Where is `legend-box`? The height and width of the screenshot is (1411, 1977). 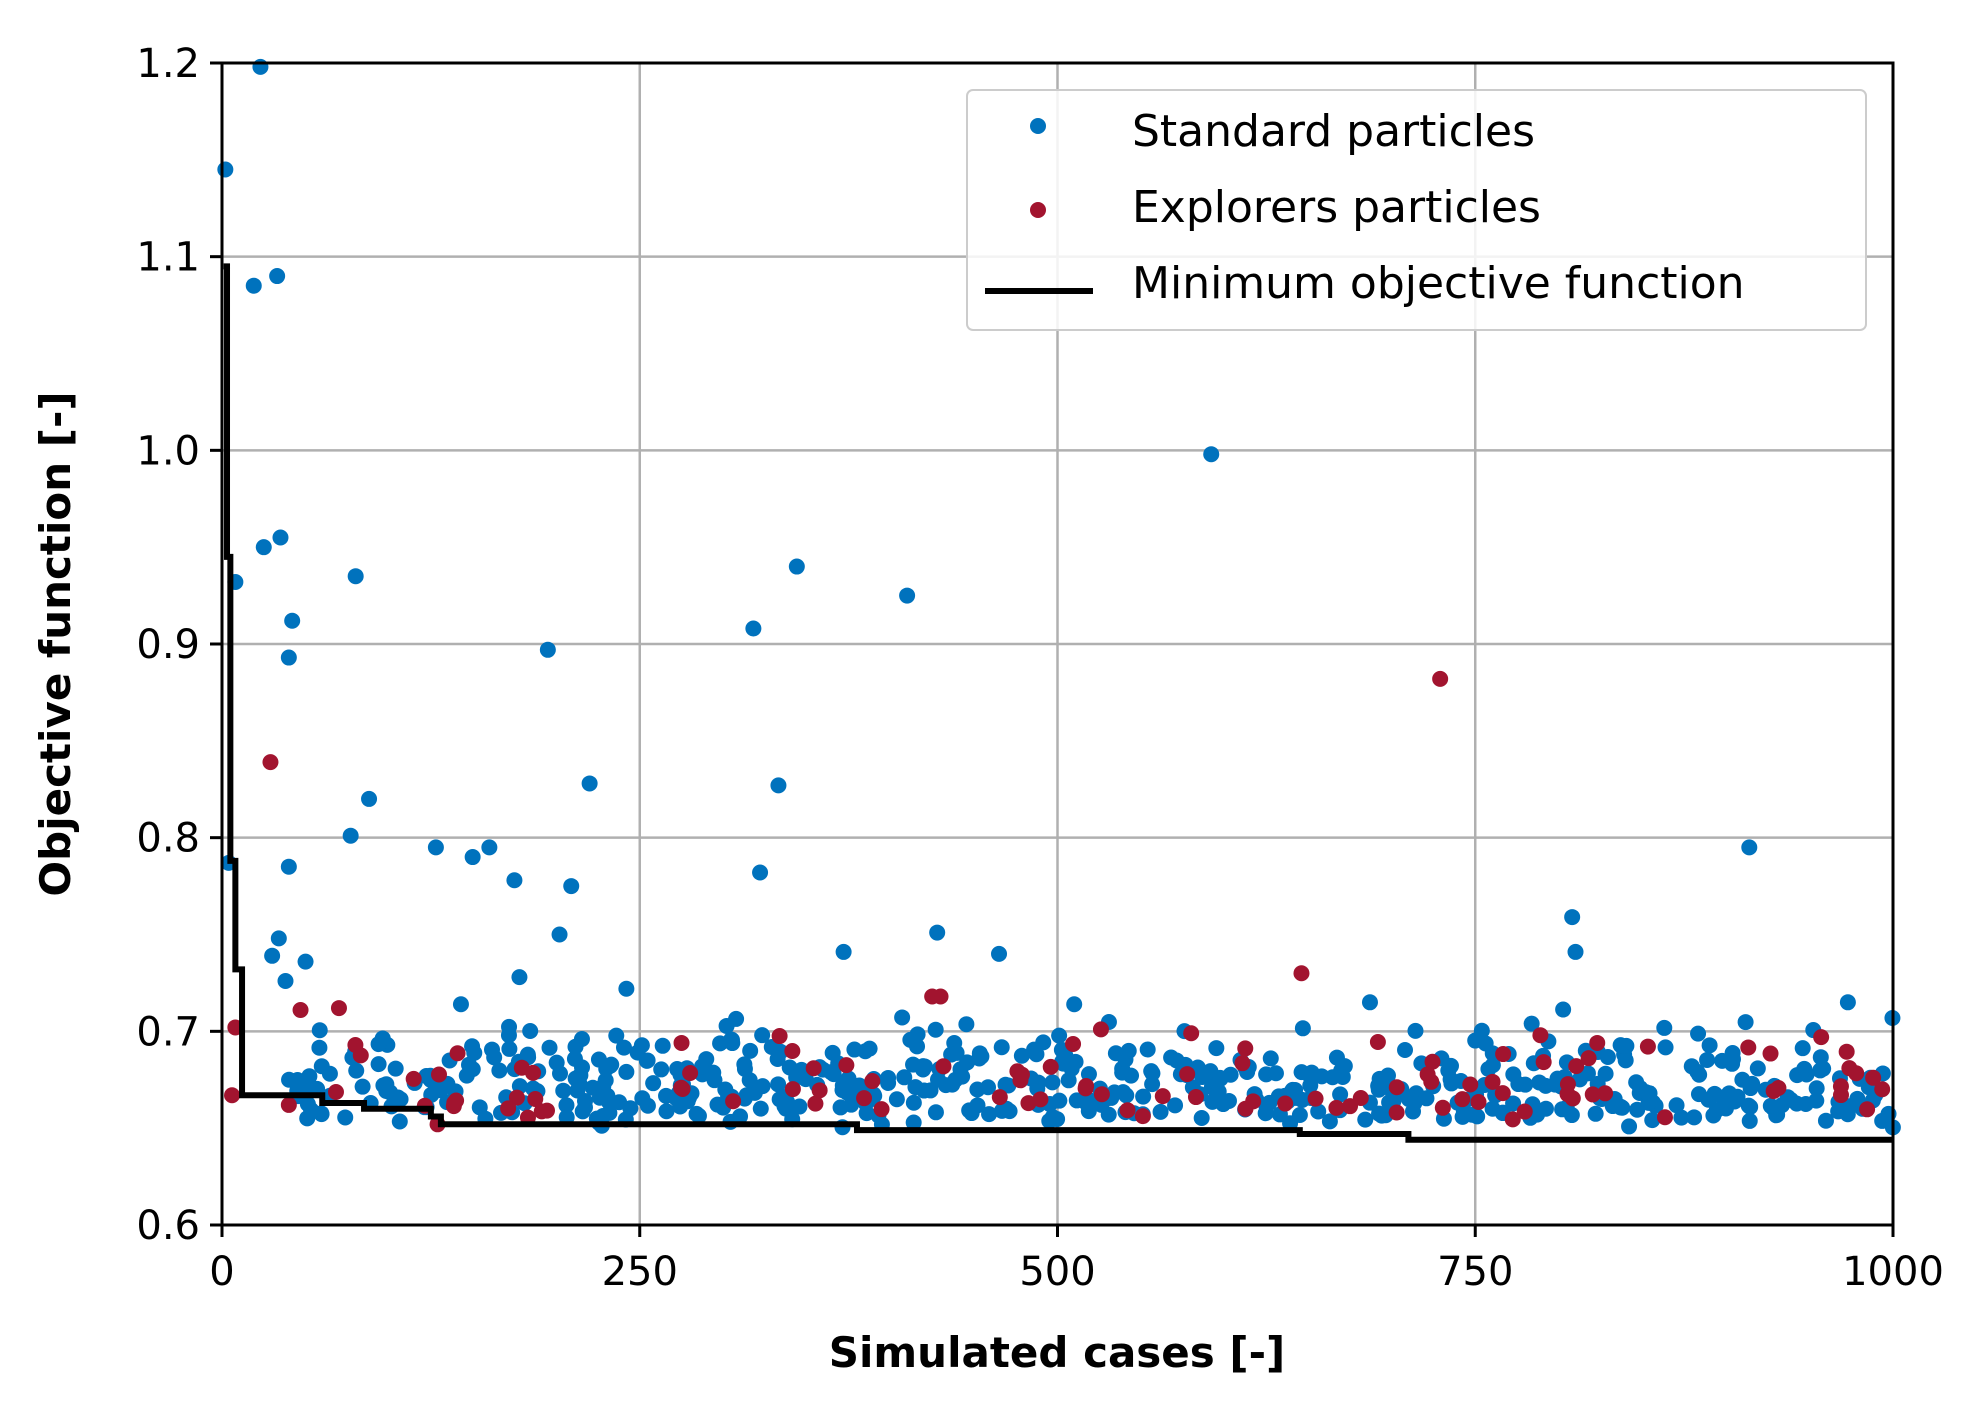 legend-box is located at coordinates (1416, 210).